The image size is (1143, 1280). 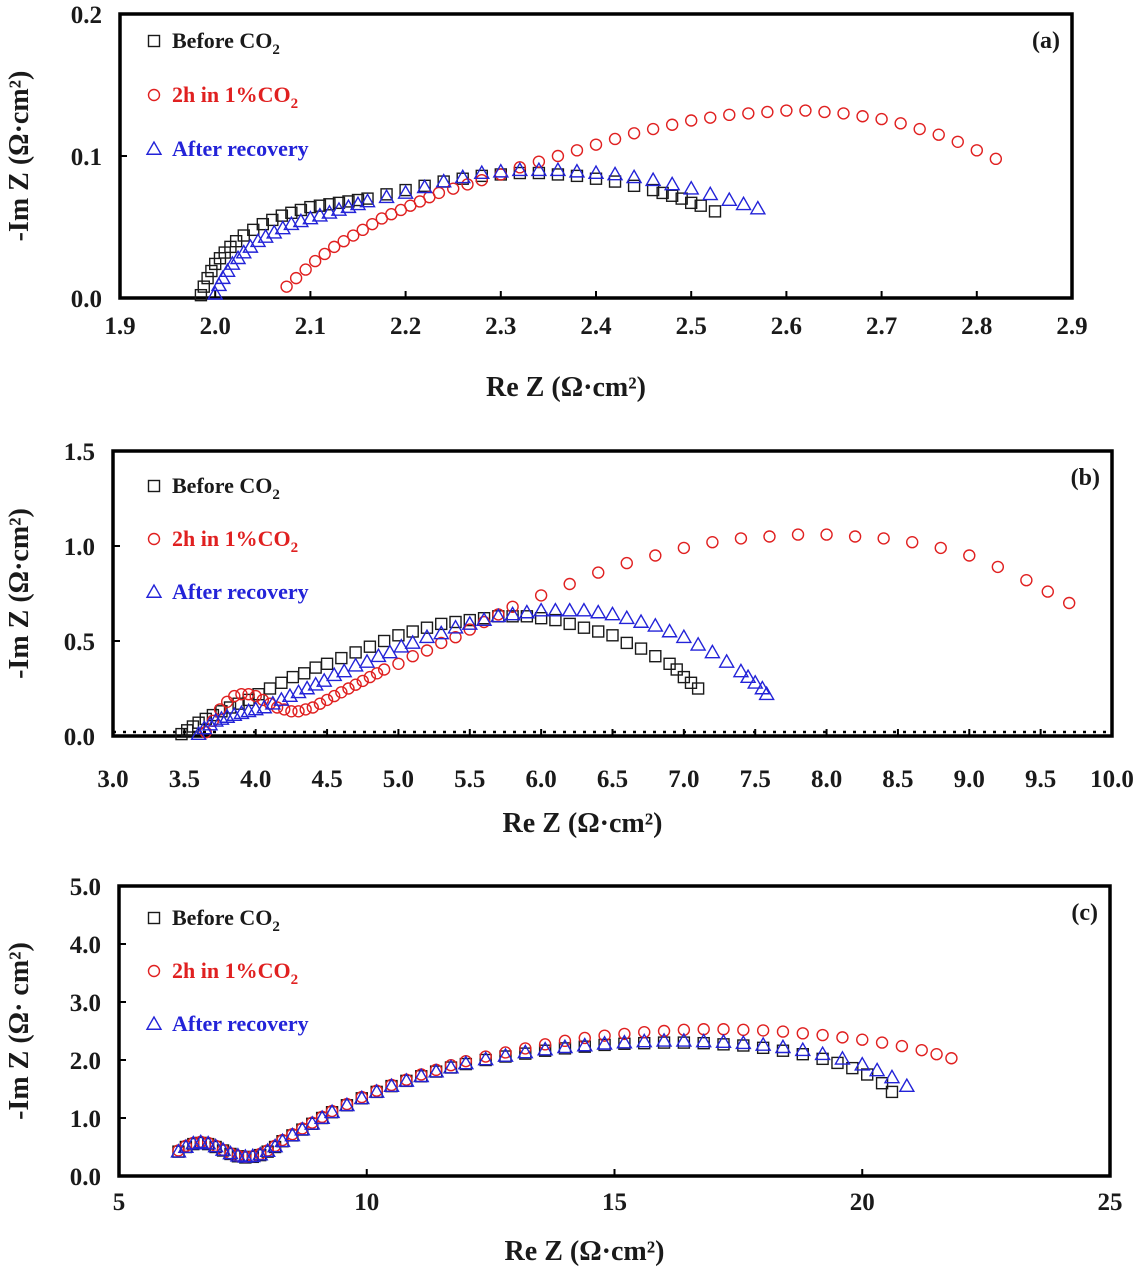 I want to click on y-tick-label: 1.5, so click(x=79, y=452).